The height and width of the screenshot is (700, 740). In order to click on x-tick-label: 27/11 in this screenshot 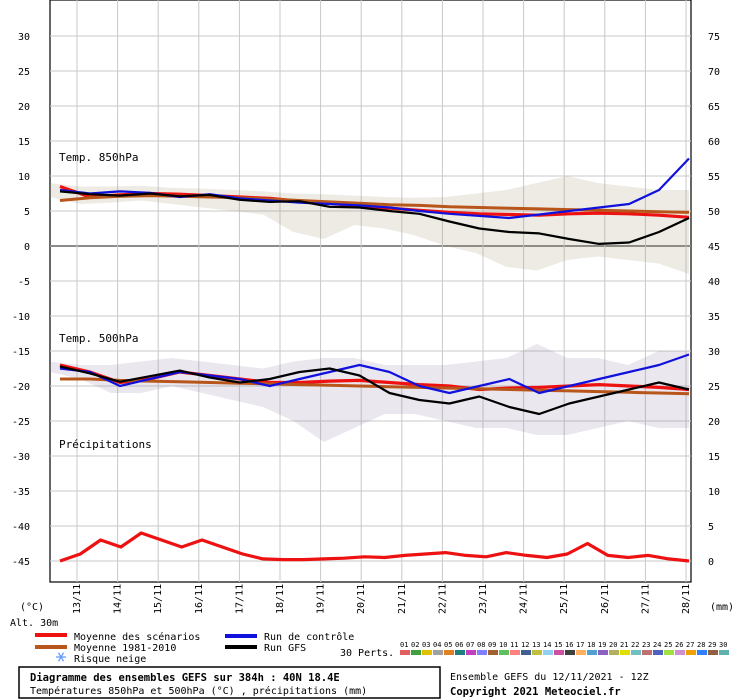, I will do `click(645, 599)`.